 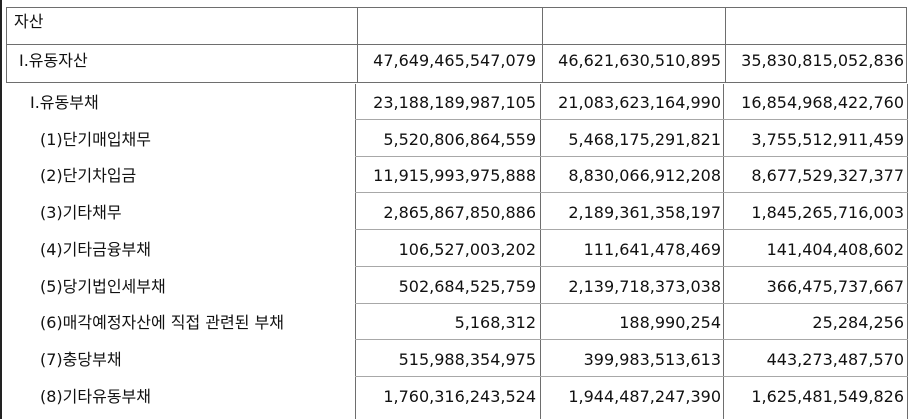 What do you see at coordinates (467, 249) in the screenshot?
I see `row-value-1: 106,527,003,202` at bounding box center [467, 249].